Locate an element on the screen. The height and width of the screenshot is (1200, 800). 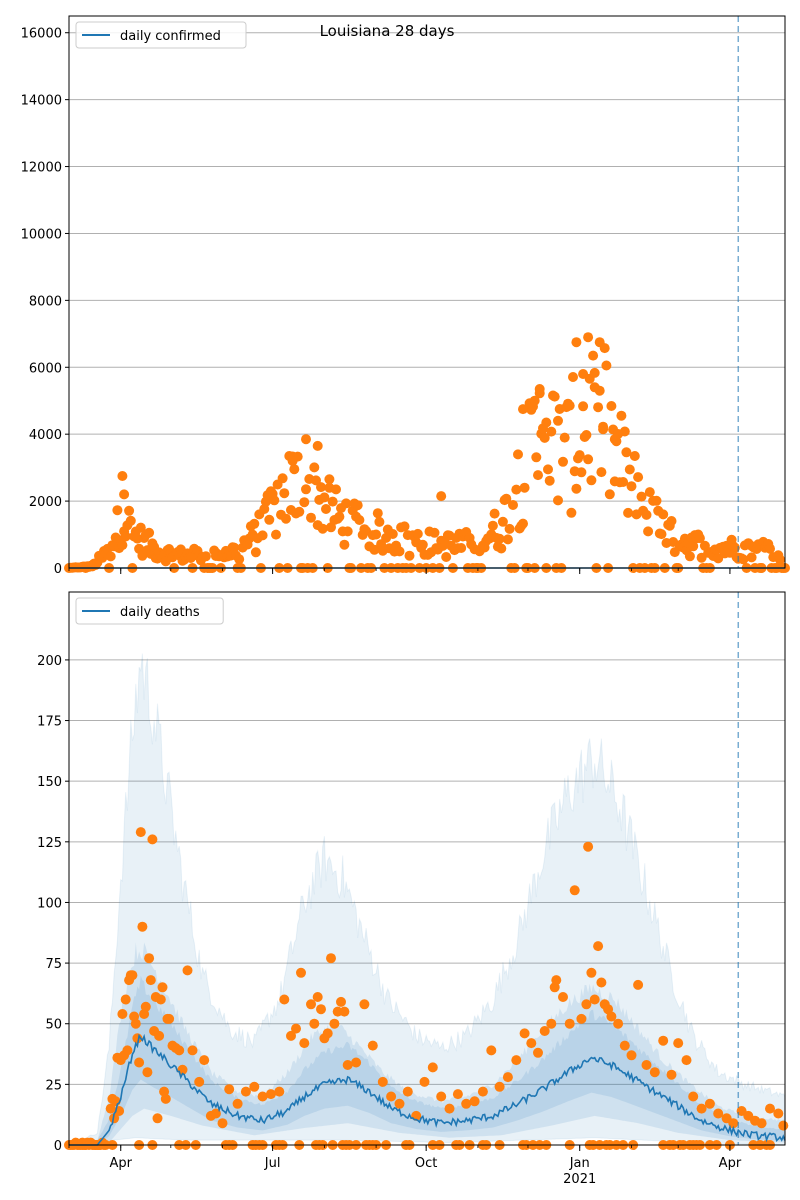
y-tick-label: 50 is located at coordinates (53, 1025).